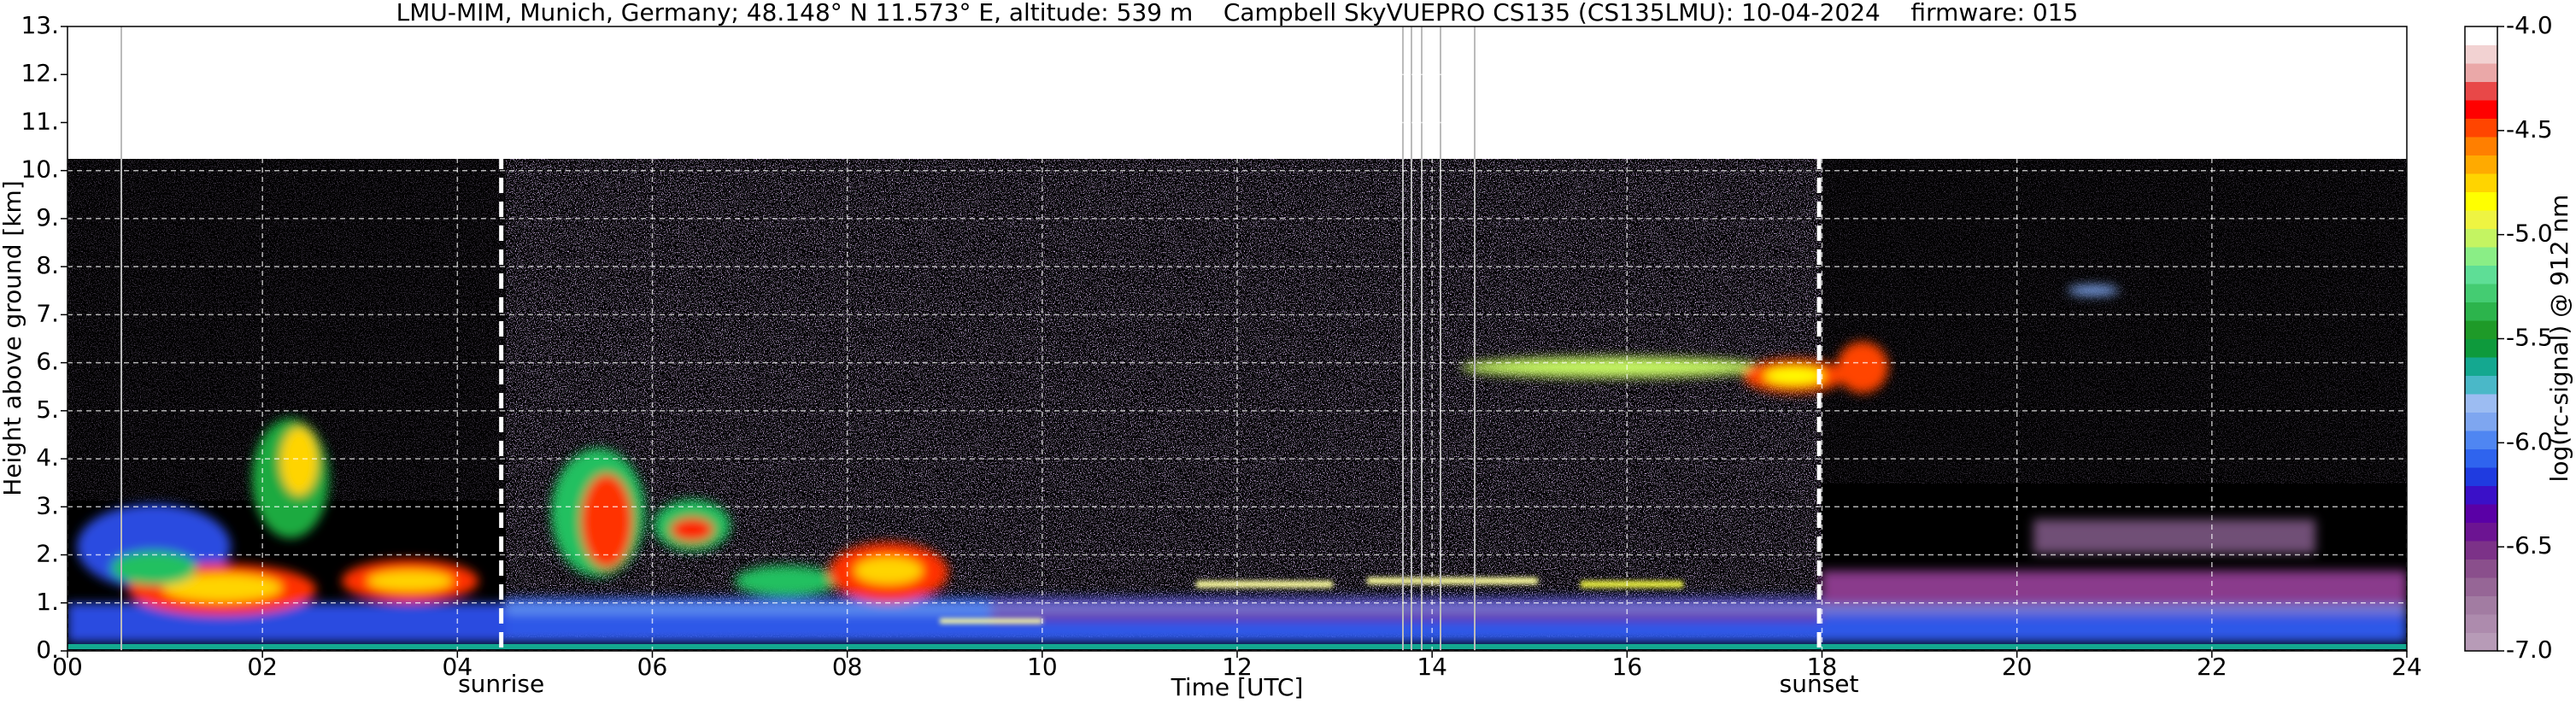 The image size is (2576, 709). I want to click on colorbar-tick-label: -6.5, so click(2529, 545).